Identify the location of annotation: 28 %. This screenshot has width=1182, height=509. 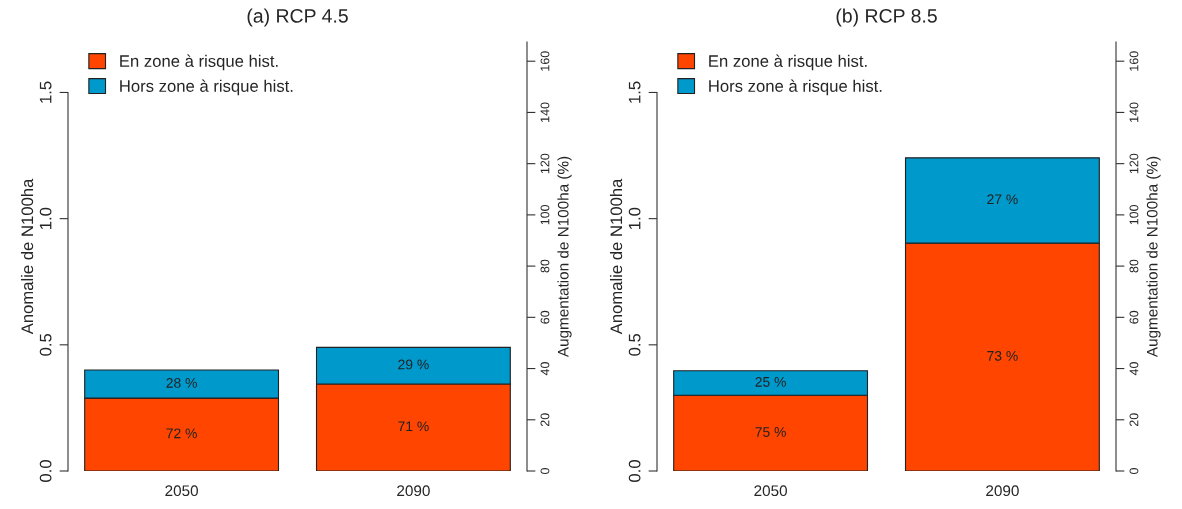
(181, 382).